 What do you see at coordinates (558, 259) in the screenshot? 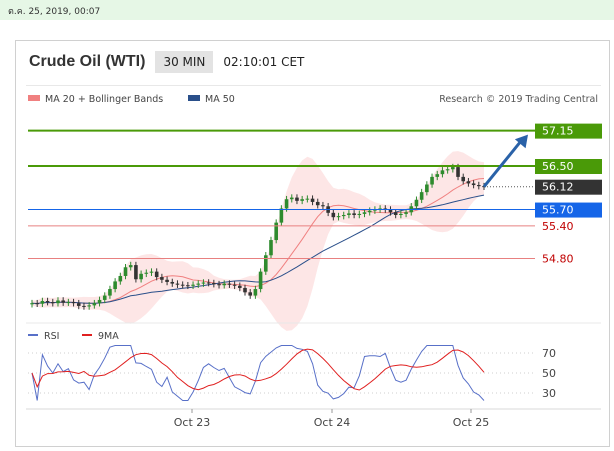
I see `pivot-level-label: 54.80` at bounding box center [558, 259].